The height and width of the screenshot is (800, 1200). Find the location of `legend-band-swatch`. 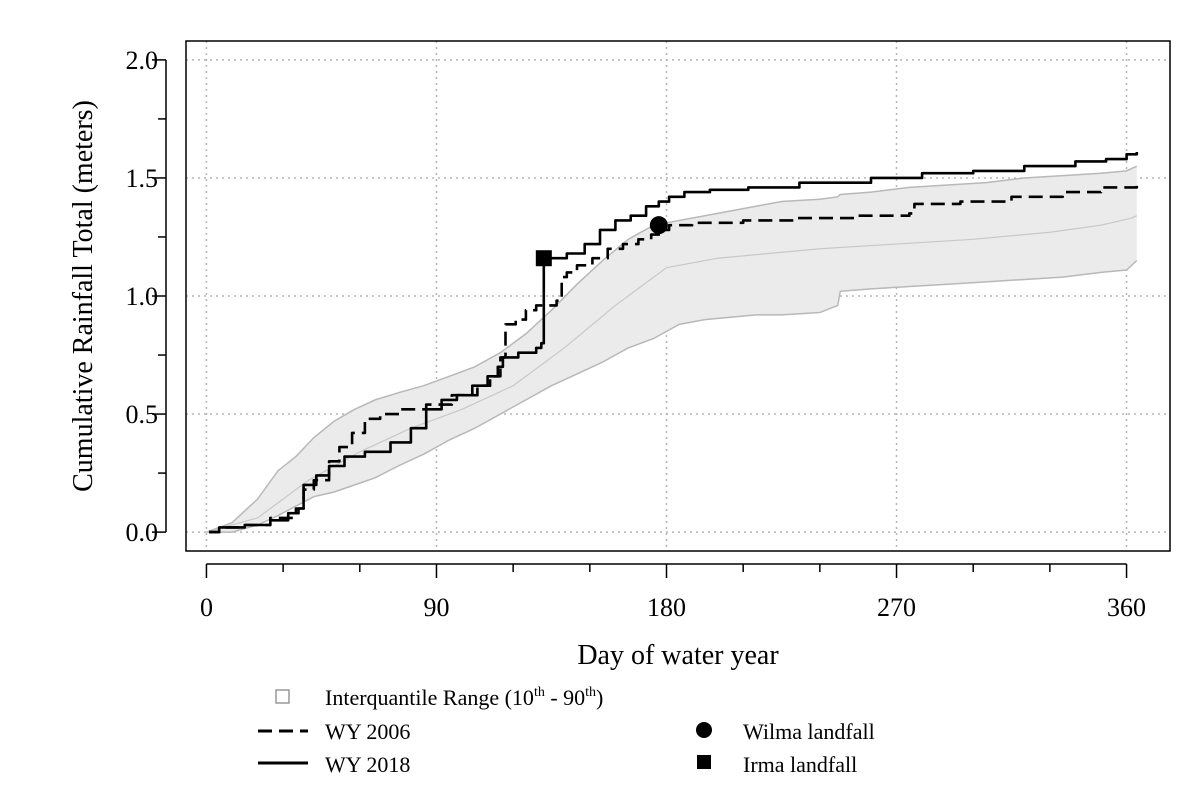

legend-band-swatch is located at coordinates (282, 696).